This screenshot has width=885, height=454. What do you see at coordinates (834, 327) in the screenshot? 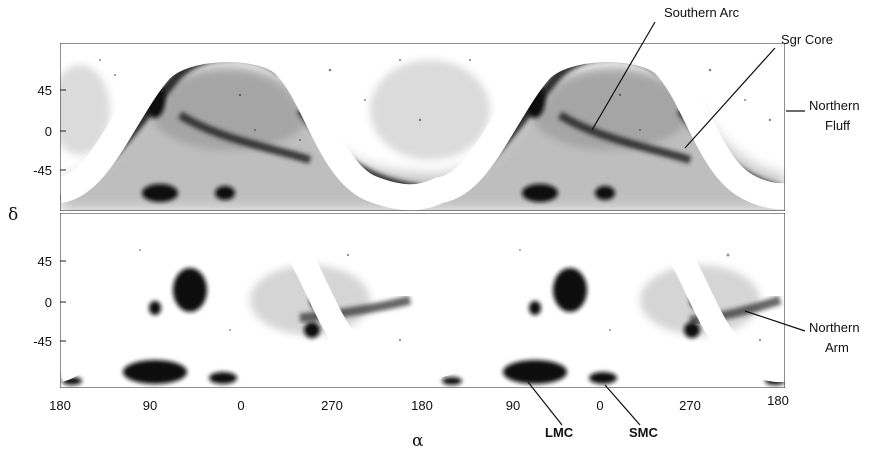
I see `annotation-northern-arm-line1: Northern` at bounding box center [834, 327].